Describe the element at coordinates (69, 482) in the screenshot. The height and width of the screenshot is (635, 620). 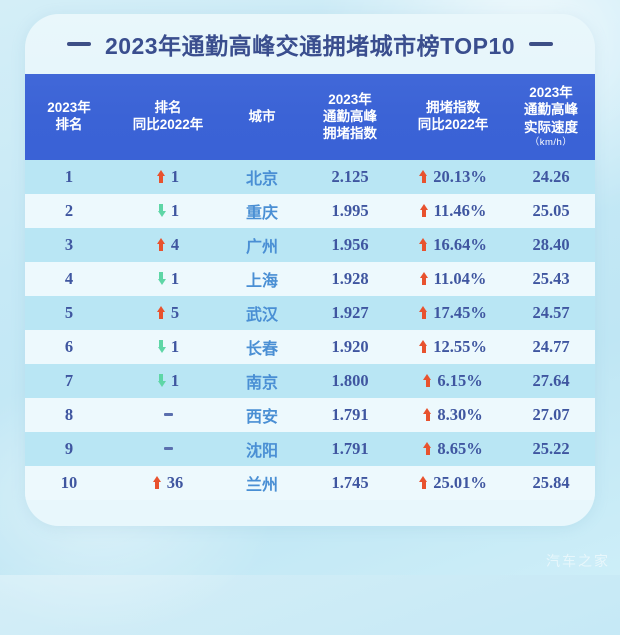
I see `cell-rank: 10` at that location.